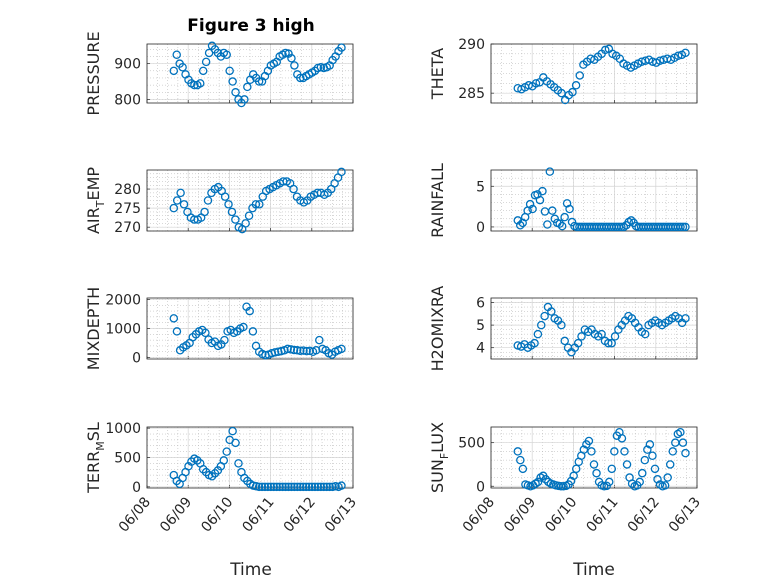 Image resolution: width=778 pixels, height=583 pixels. What do you see at coordinates (93, 220) in the screenshot?
I see `y-axis-label-main: AIR` at bounding box center [93, 220].